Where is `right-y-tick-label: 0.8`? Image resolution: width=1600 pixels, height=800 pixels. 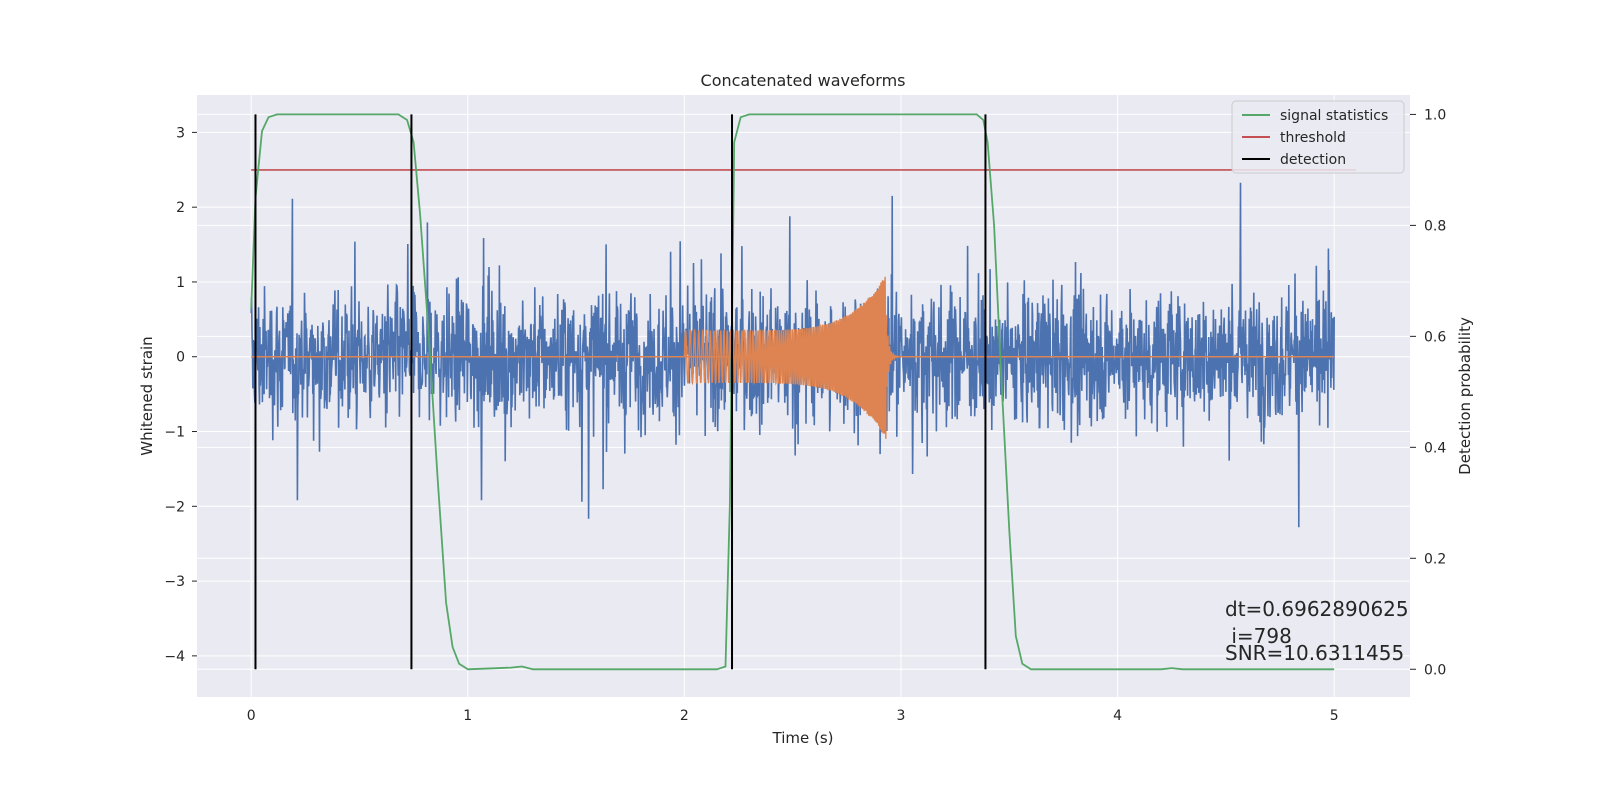
right-y-tick-label: 0.8 is located at coordinates (1435, 226).